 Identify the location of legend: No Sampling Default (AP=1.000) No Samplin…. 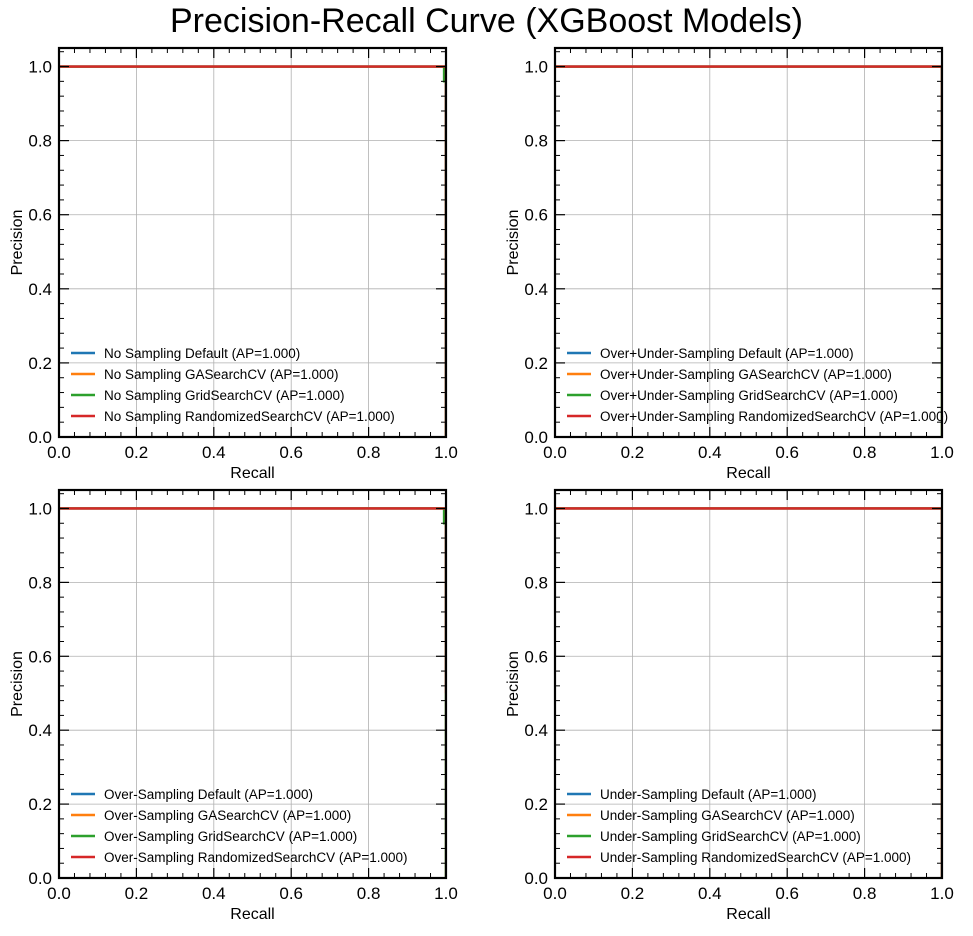
(233, 385).